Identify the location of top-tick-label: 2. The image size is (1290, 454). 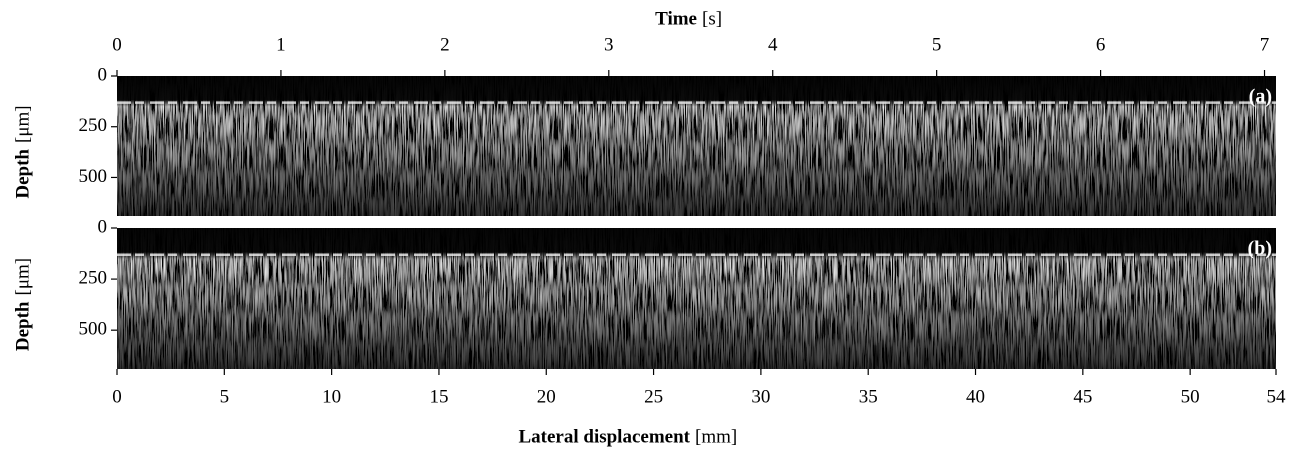
(445, 44).